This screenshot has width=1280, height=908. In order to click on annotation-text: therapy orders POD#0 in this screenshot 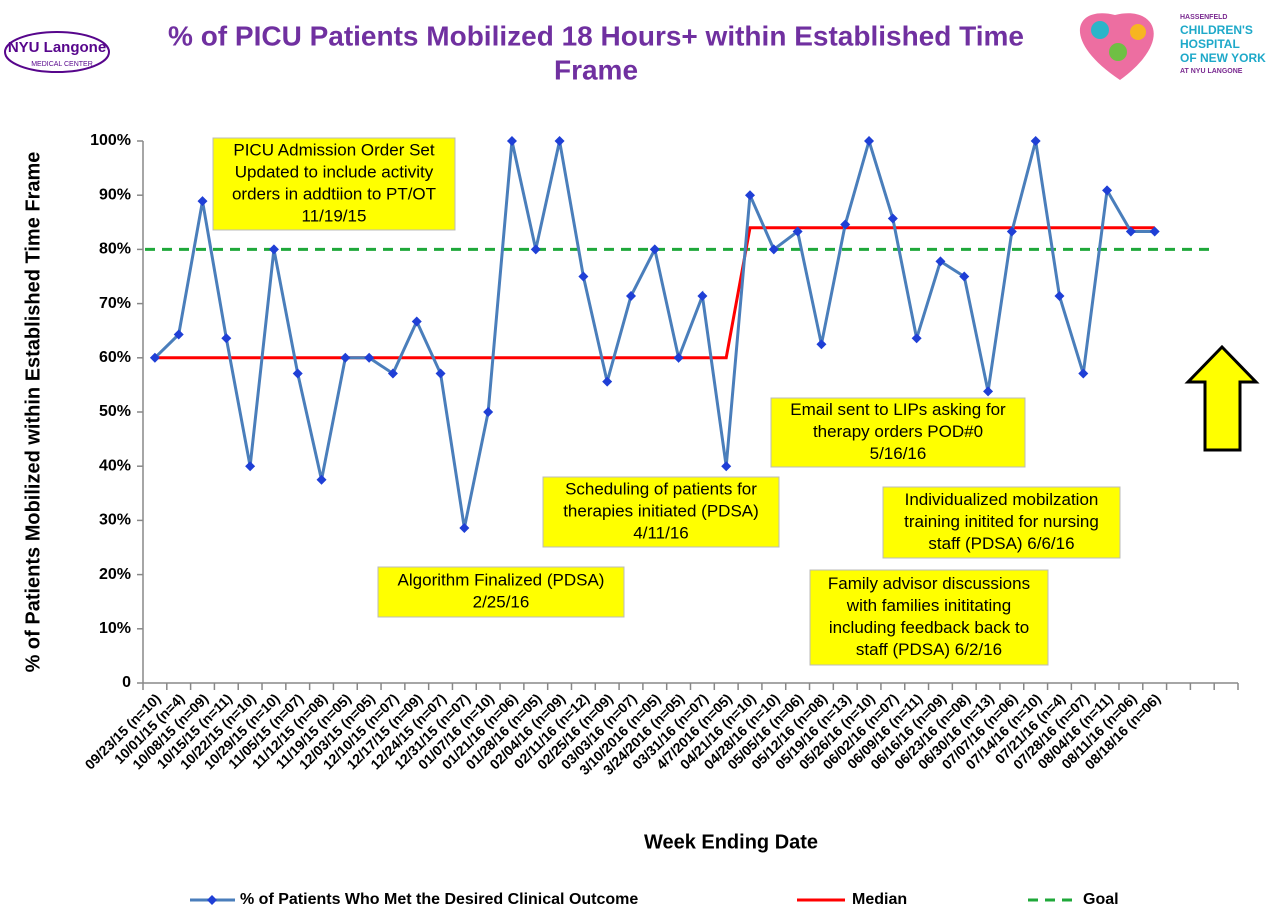, I will do `click(898, 431)`.